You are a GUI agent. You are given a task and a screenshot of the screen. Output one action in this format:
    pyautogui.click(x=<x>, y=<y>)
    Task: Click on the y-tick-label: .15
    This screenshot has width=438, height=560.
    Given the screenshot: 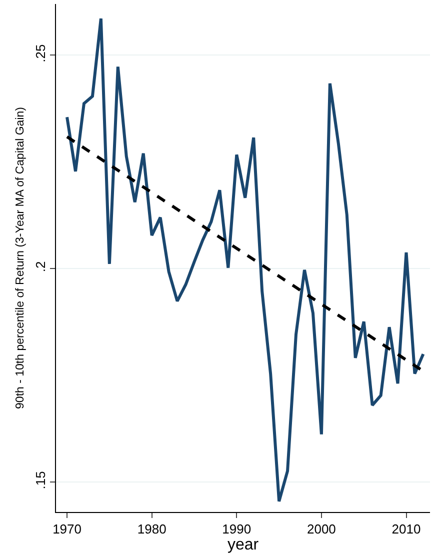 What is the action you would take?
    pyautogui.click(x=40, y=480)
    